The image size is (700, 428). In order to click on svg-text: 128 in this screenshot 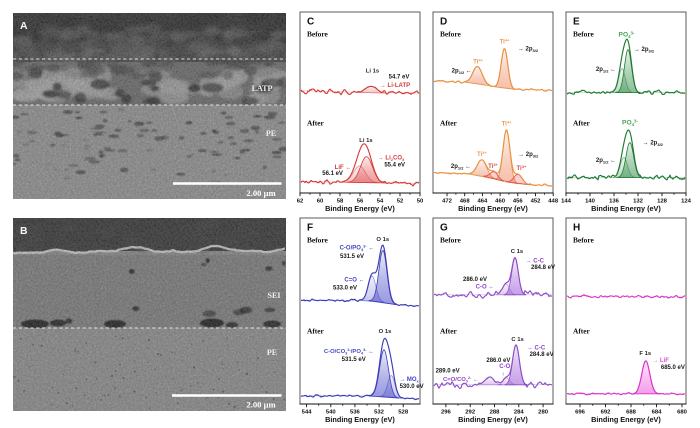, I will do `click(662, 201)`.